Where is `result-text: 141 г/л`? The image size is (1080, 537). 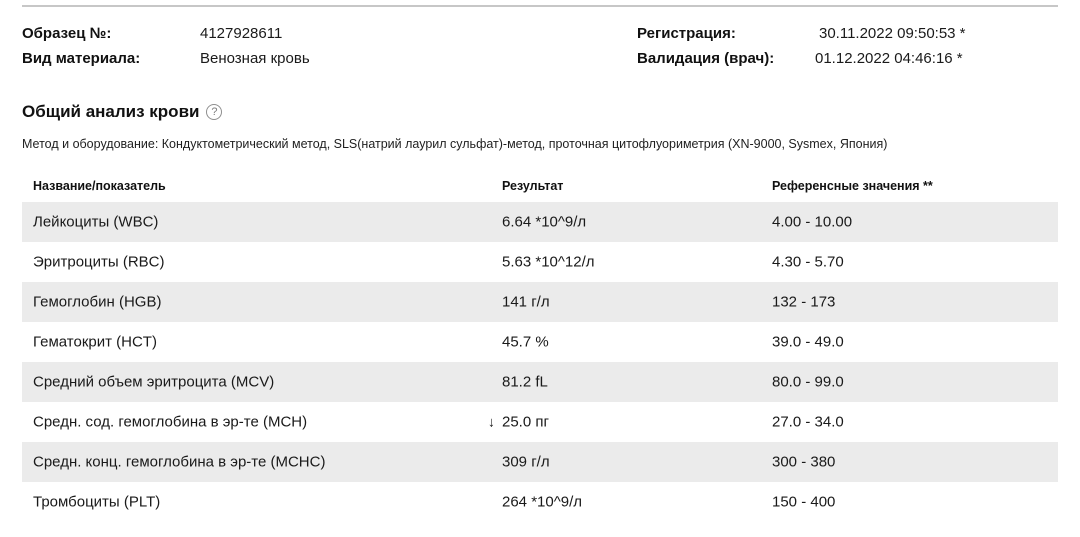 result-text: 141 г/л is located at coordinates (526, 302).